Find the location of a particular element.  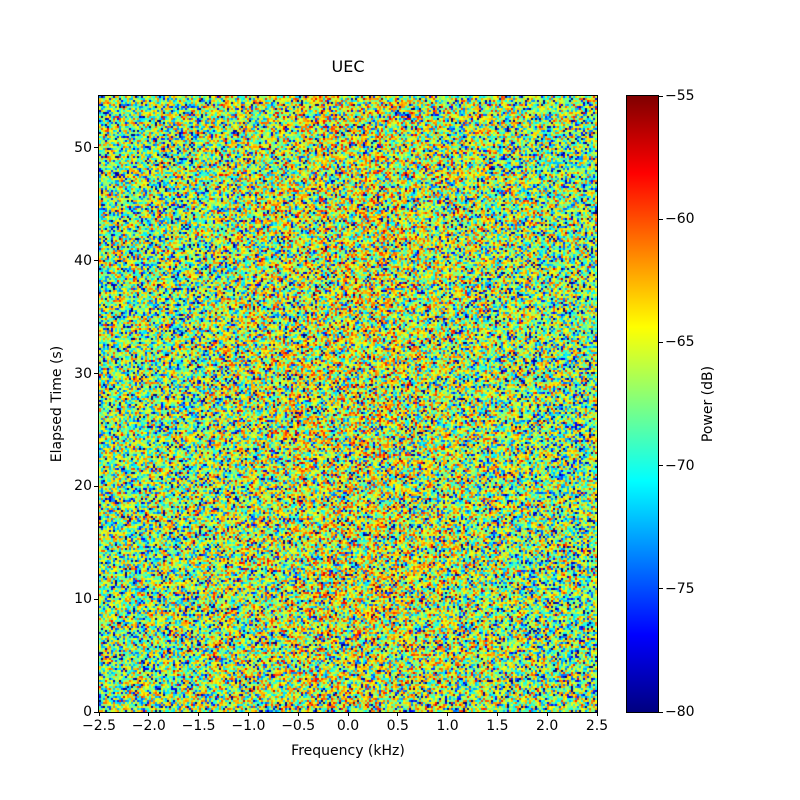

y-tick-label: 50 is located at coordinates (83, 147).